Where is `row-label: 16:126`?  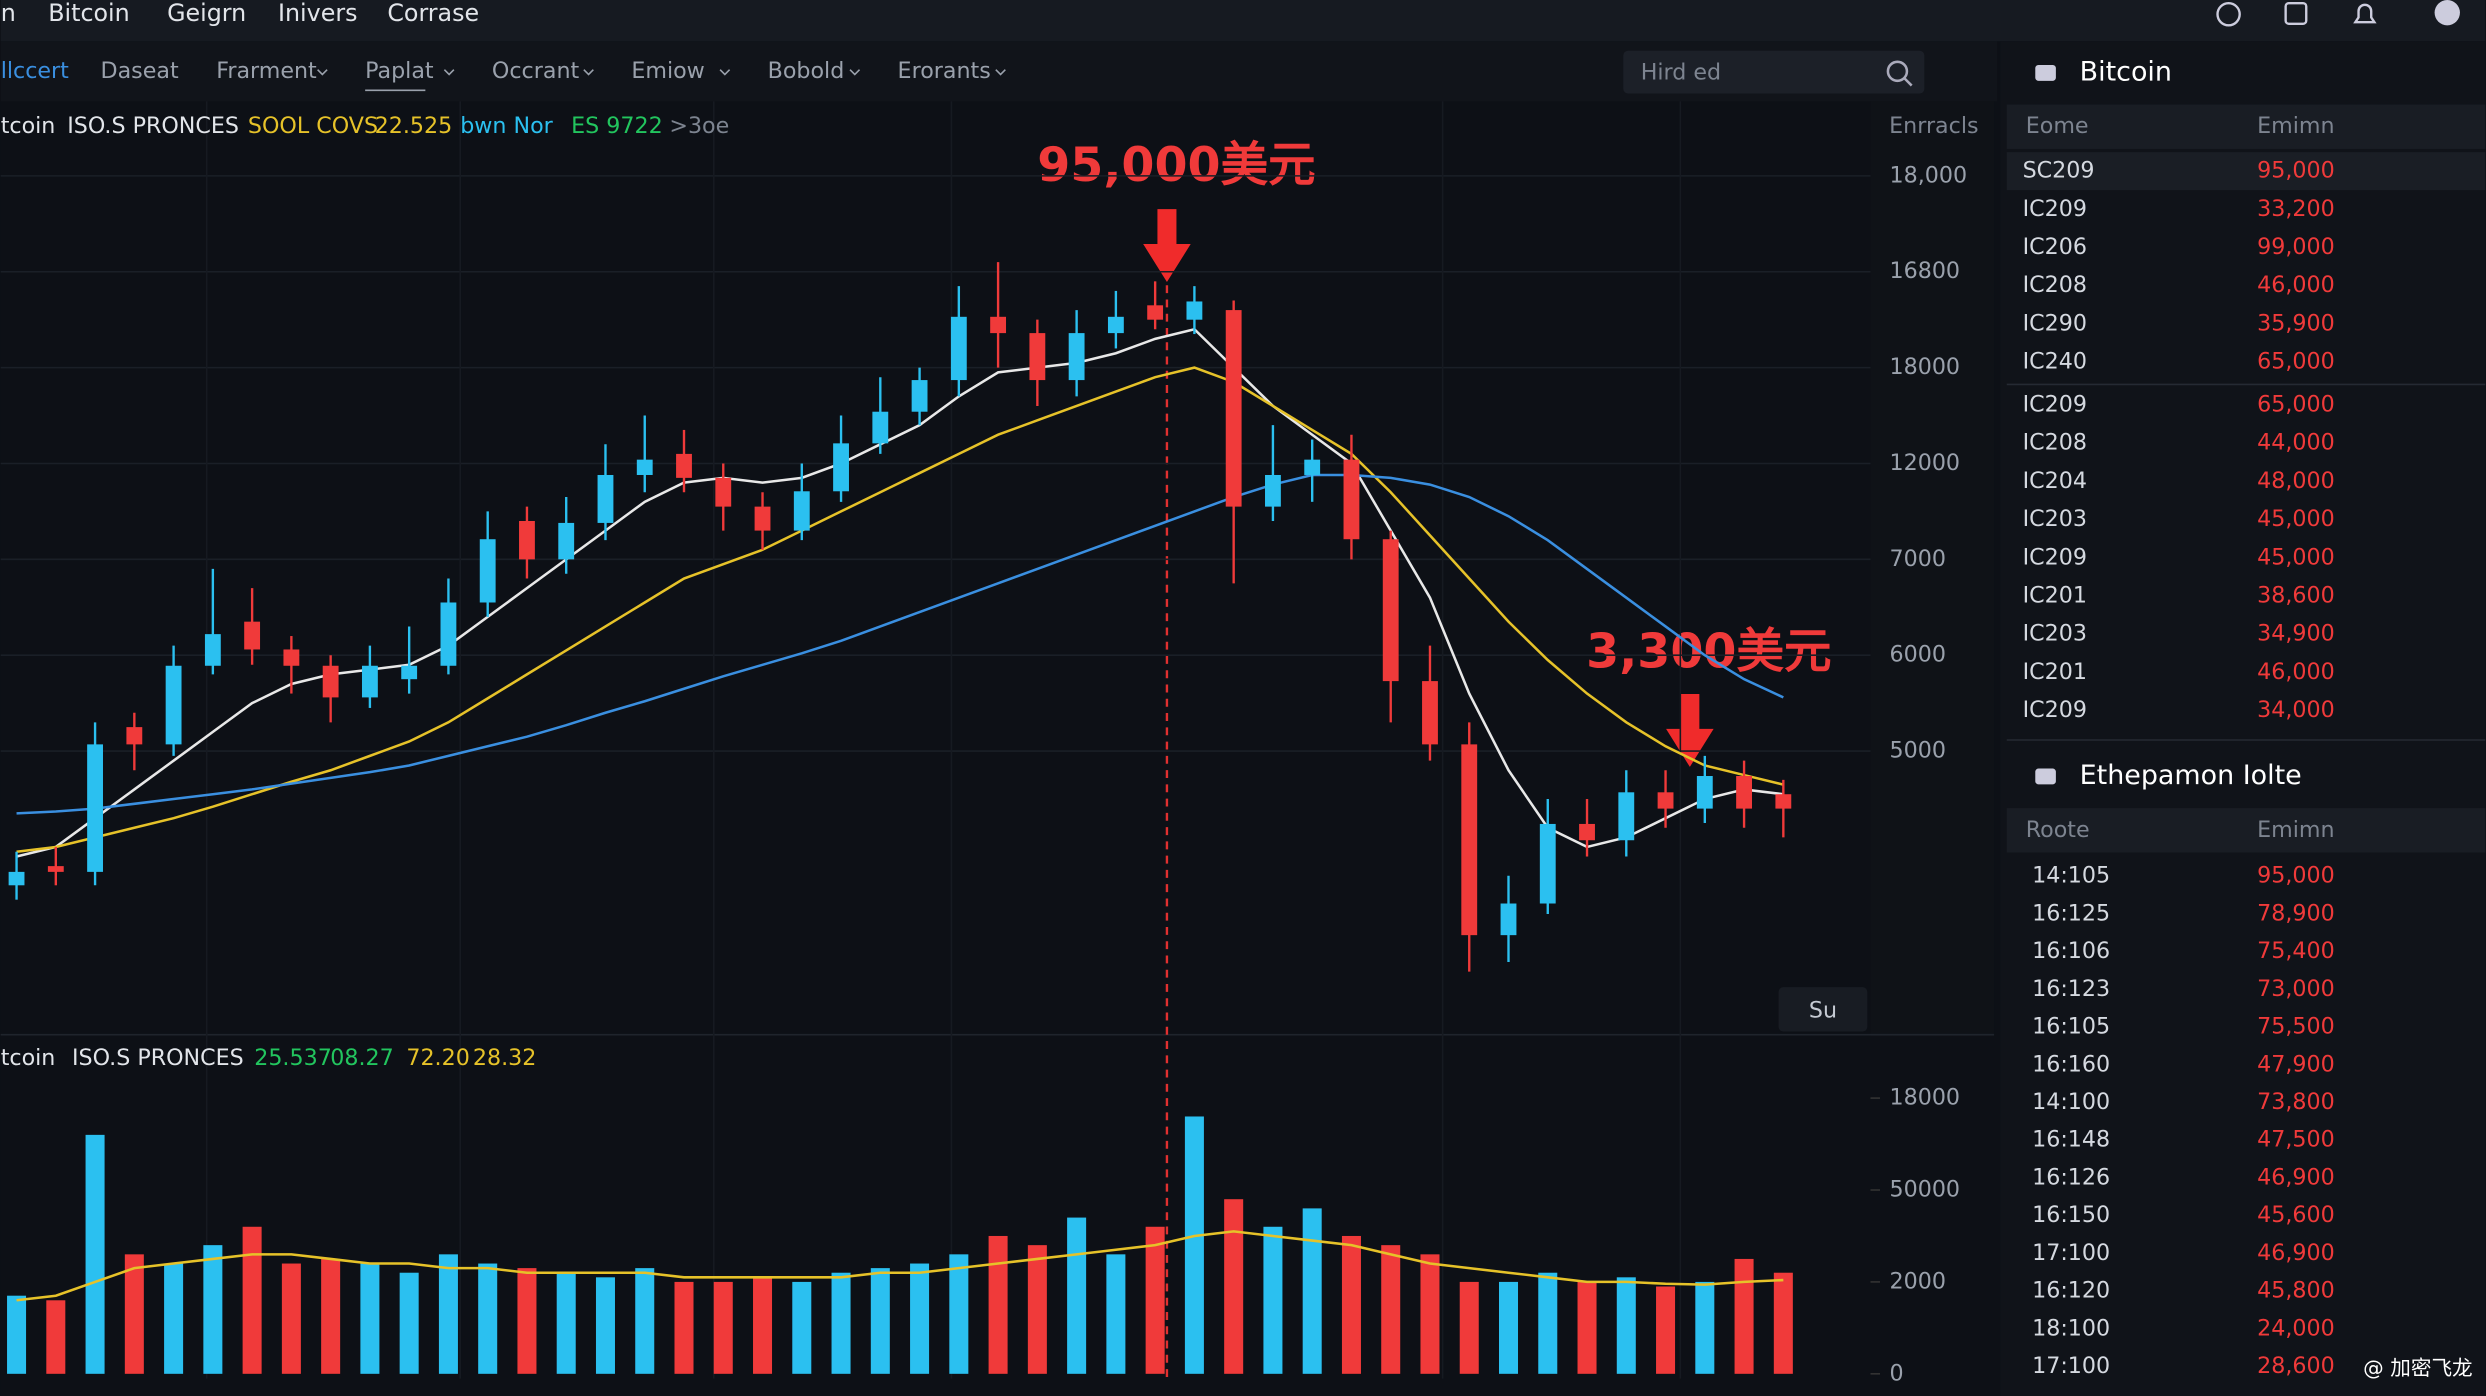
row-label: 16:126 is located at coordinates (2071, 1177).